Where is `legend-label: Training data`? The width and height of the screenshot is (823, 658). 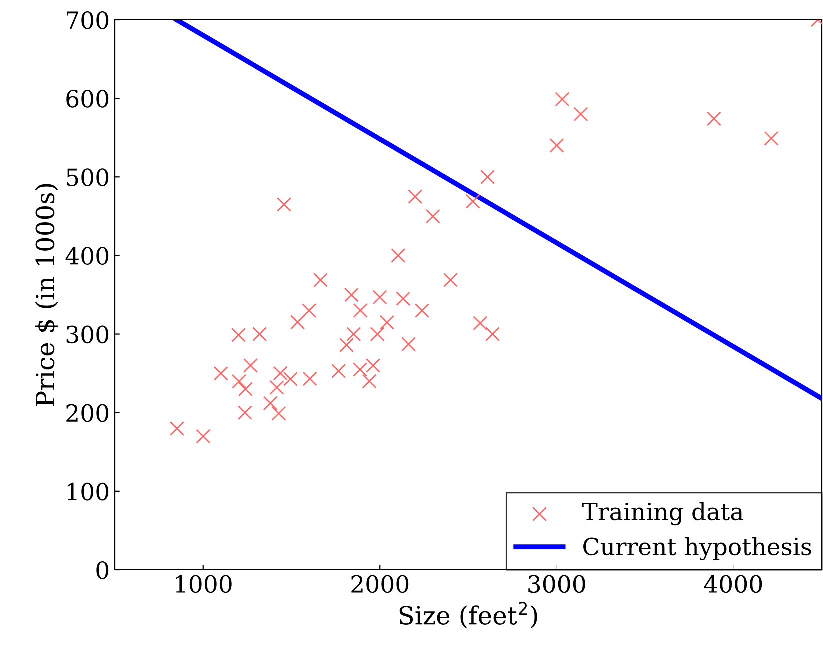 legend-label: Training data is located at coordinates (663, 514).